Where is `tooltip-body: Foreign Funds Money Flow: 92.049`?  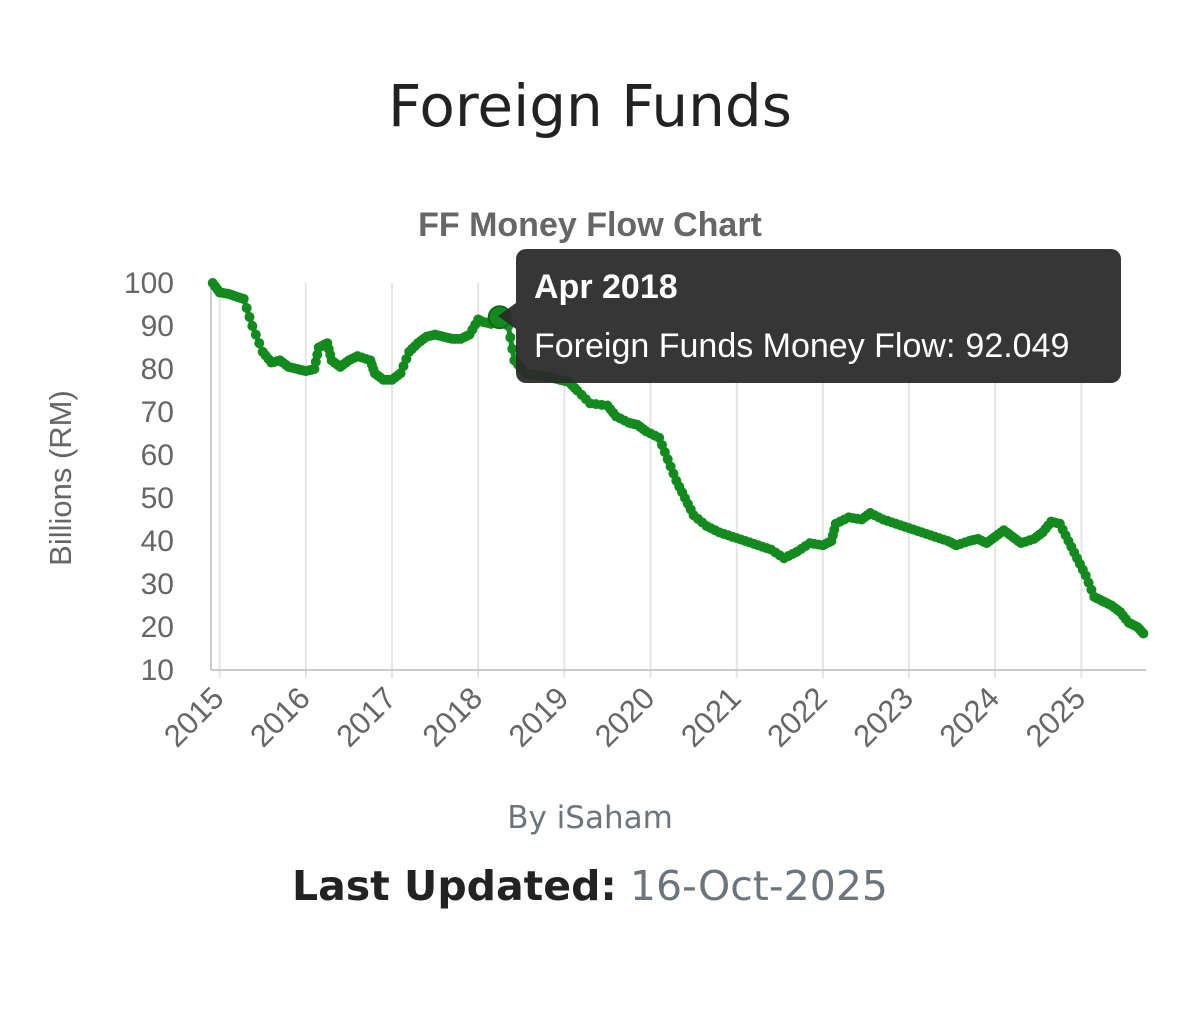
tooltip-body: Foreign Funds Money Flow: 92.049 is located at coordinates (801, 346).